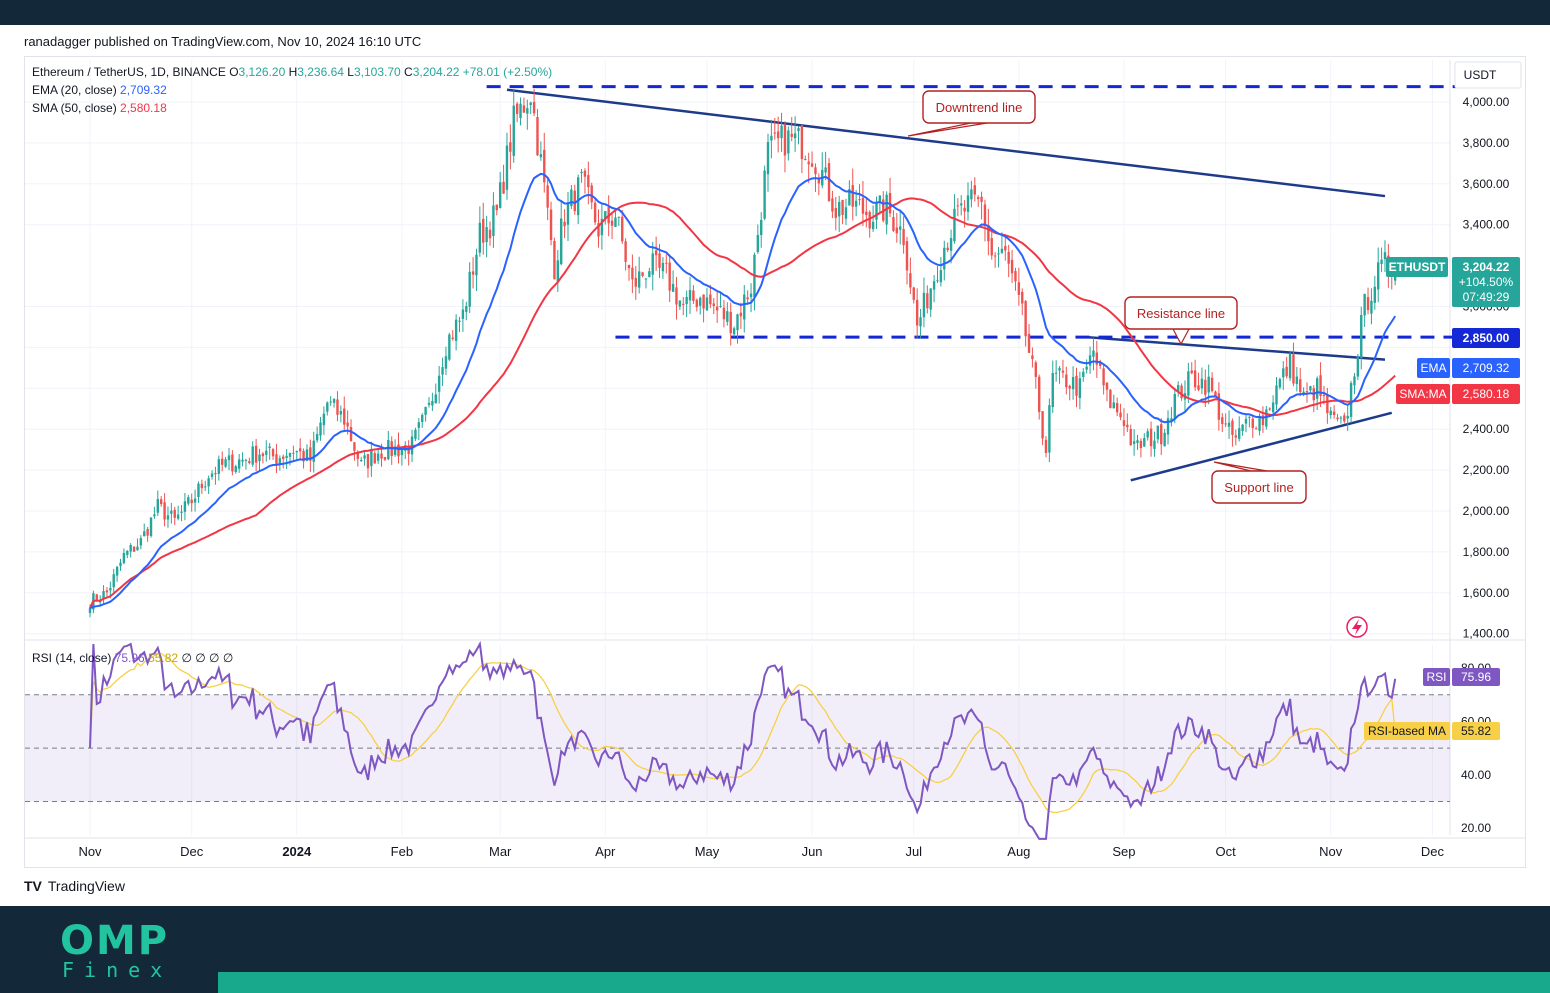 Image resolution: width=1550 pixels, height=993 pixels. I want to click on tag-last-price: 3,204.22, so click(1486, 267).